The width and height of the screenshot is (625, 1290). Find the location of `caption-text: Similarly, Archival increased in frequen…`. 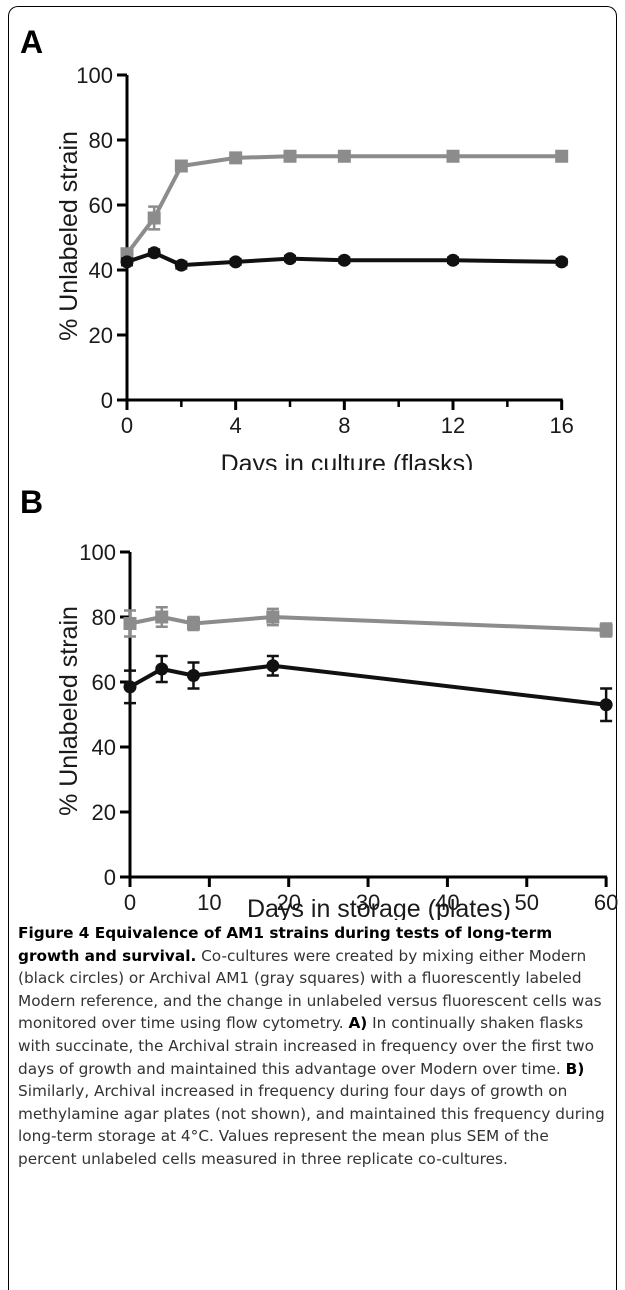

caption-text: Similarly, Archival increased in frequen… is located at coordinates (311, 1125).